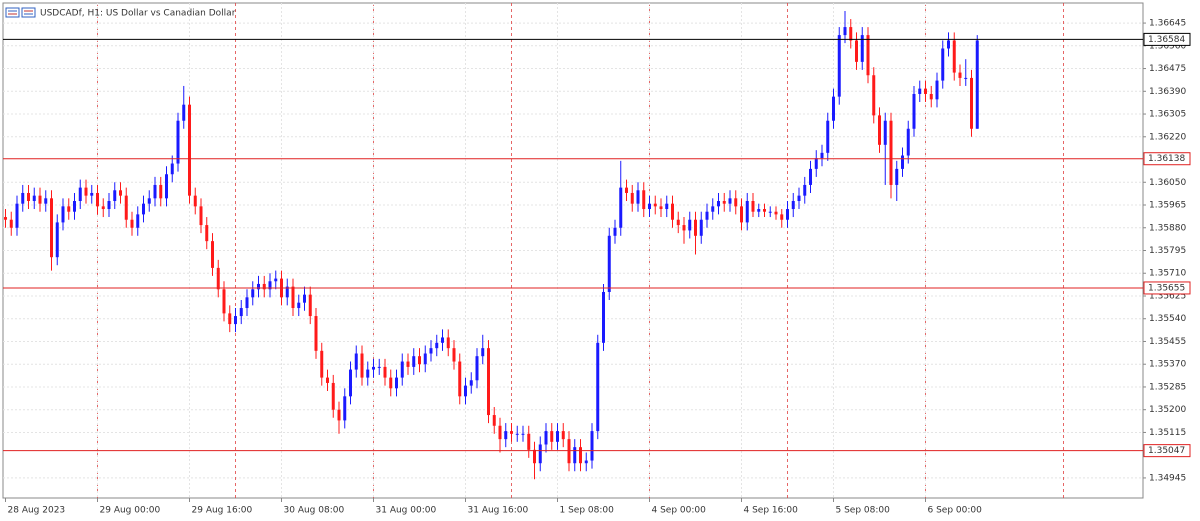 The width and height of the screenshot is (1200, 521). I want to click on y-tick-label: 1.35370, so click(1167, 365).